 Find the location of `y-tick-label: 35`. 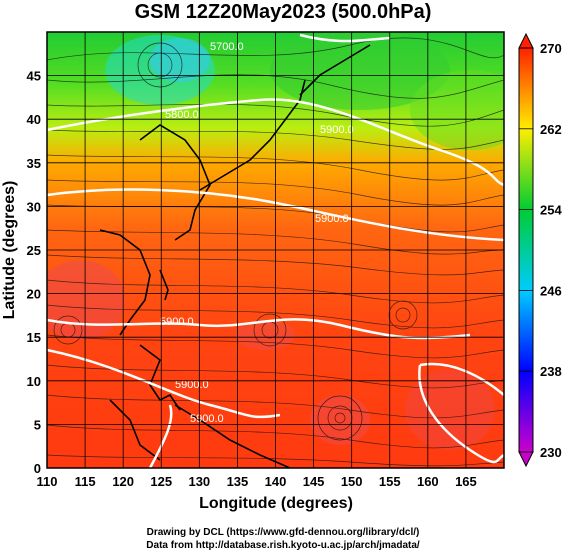

y-tick-label: 35 is located at coordinates (34, 163).